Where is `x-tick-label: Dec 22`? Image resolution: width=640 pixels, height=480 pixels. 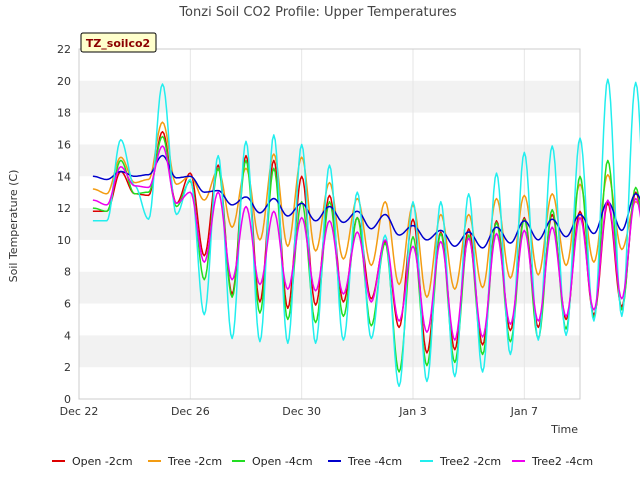
x-tick-label: Dec 22 is located at coordinates (79, 411).